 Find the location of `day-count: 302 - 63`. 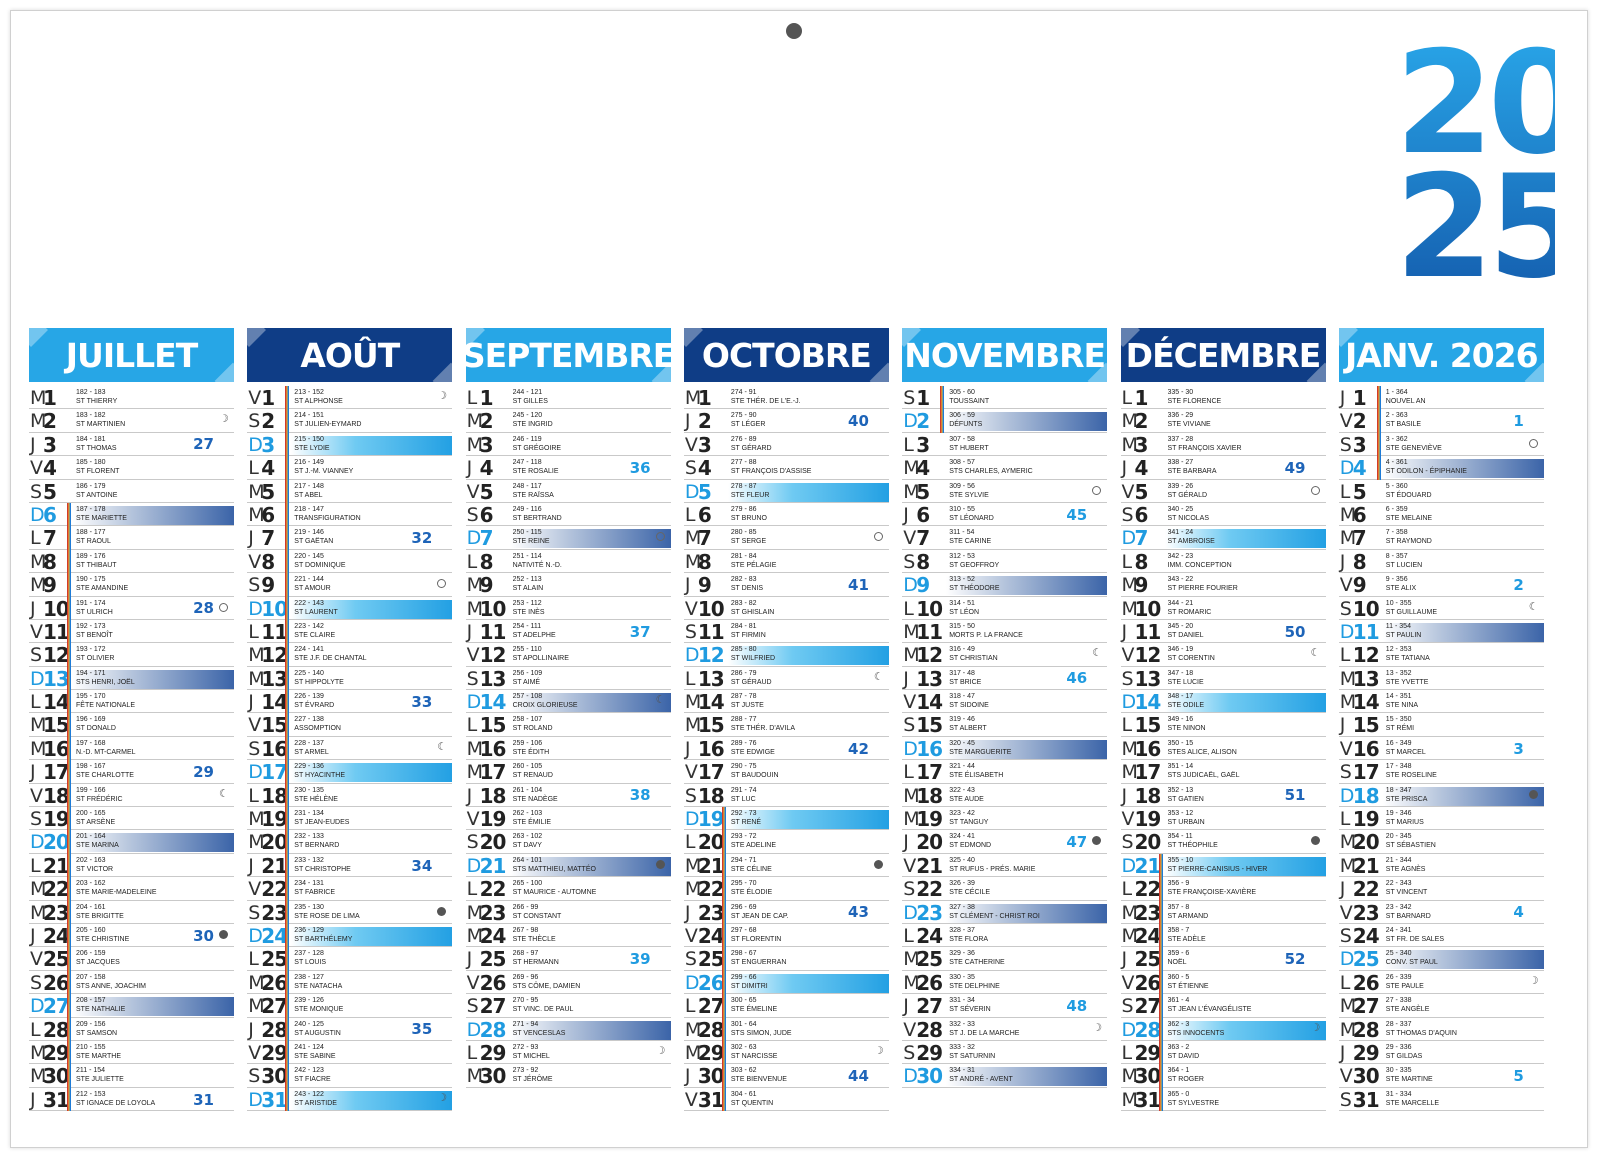

day-count: 302 - 63 is located at coordinates (743, 1047).